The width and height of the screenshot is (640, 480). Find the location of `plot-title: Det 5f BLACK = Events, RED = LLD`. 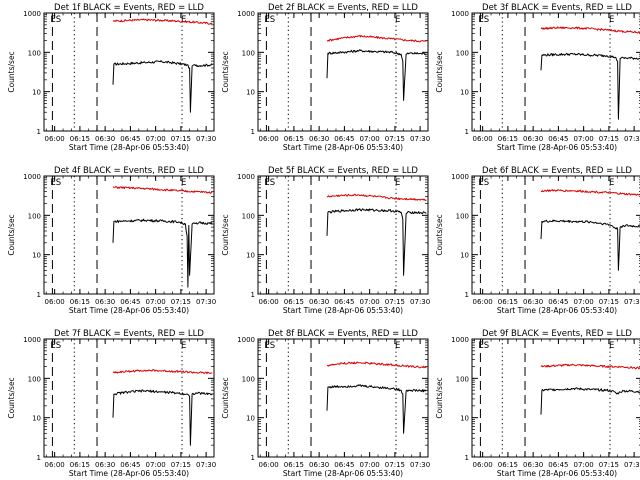

plot-title: Det 5f BLACK = Events, RED = LLD is located at coordinates (343, 171).